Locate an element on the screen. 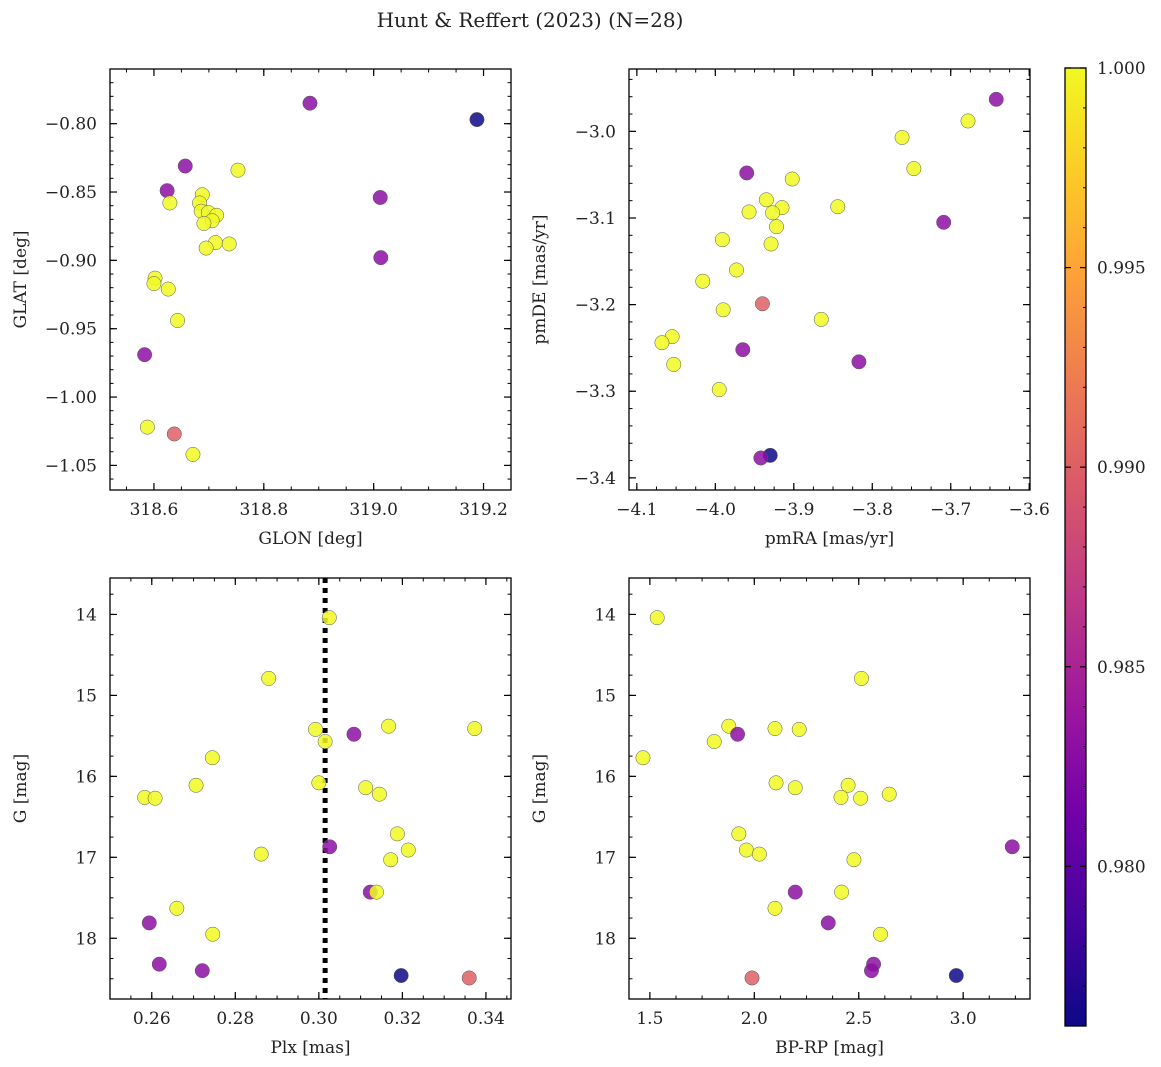 The image size is (1161, 1067). x-tick-label: −3.9 is located at coordinates (793, 510).